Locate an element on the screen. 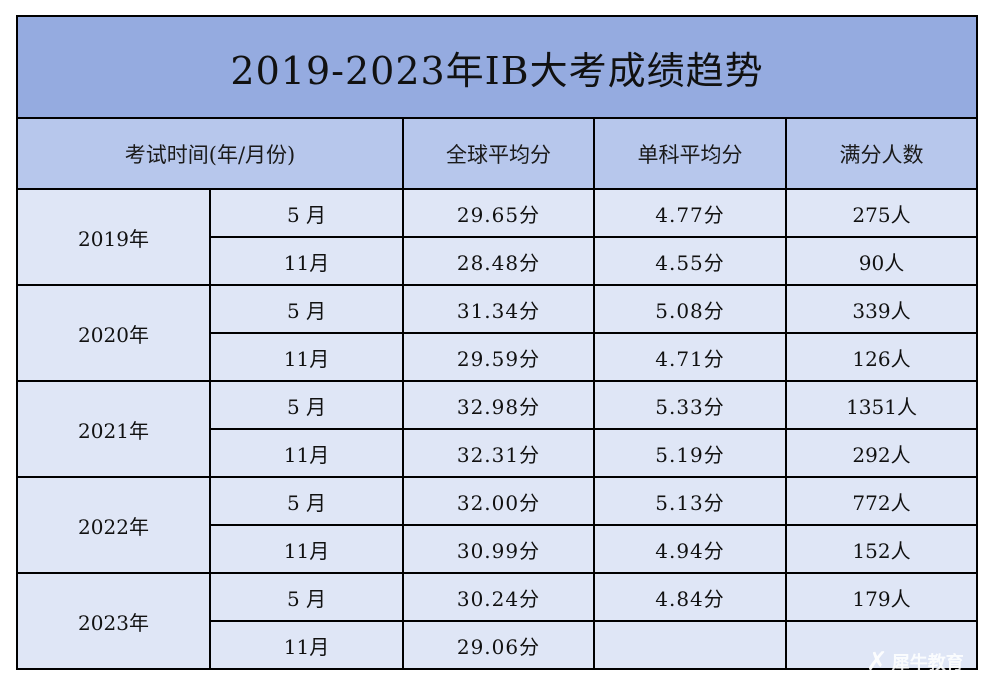 The height and width of the screenshot is (682, 992). global-average-cell: 29.06分 is located at coordinates (498, 645).